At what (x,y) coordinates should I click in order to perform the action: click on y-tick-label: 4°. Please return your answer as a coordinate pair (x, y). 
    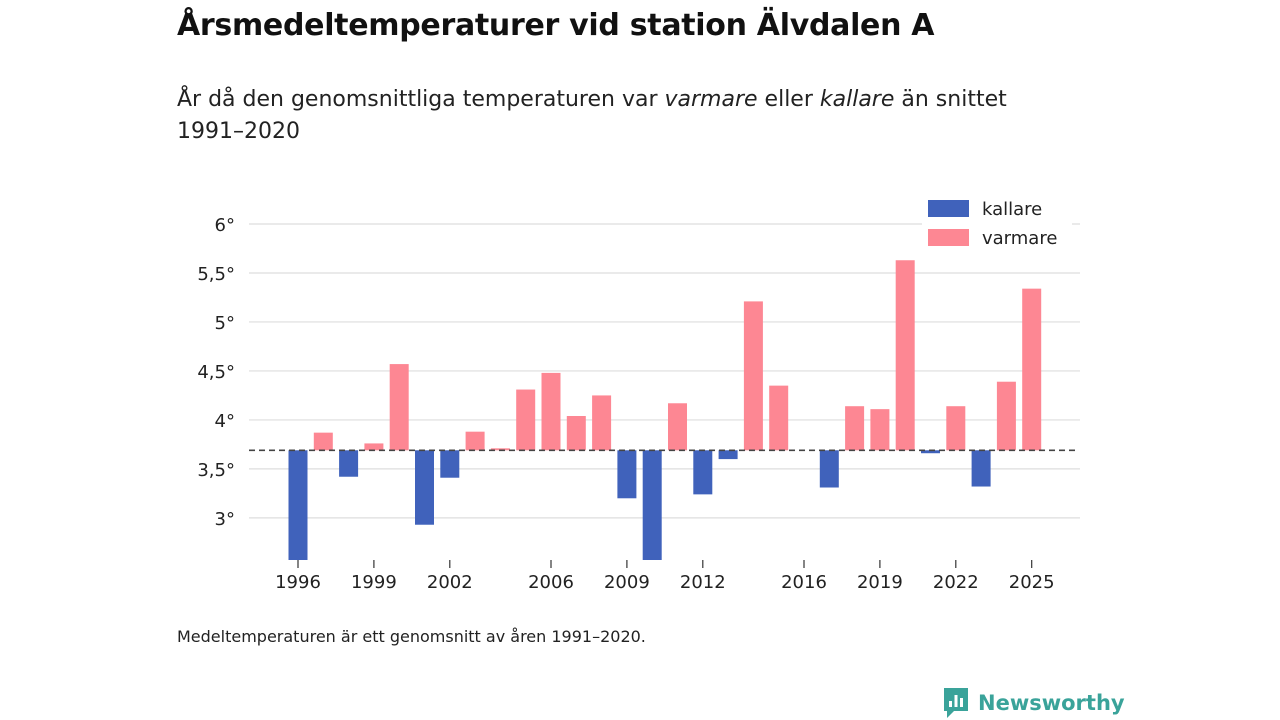
    Looking at the image, I should click on (225, 421).